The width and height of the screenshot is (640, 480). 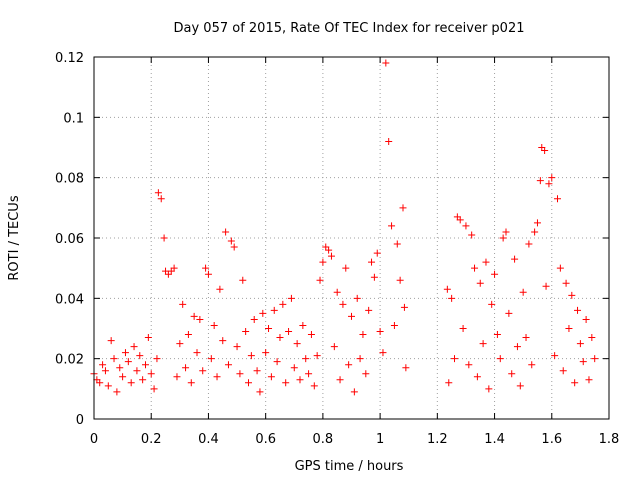 What do you see at coordinates (14, 237) in the screenshot?
I see `y-axis-label: ROTI / TECUs` at bounding box center [14, 237].